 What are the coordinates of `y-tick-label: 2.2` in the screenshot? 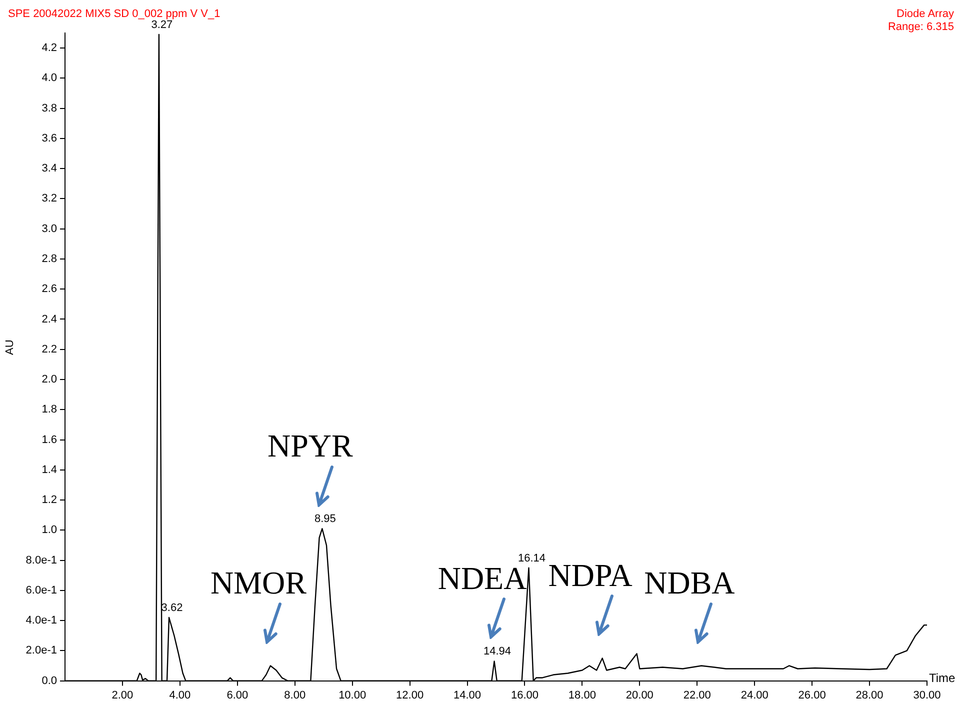 It's located at (49, 349).